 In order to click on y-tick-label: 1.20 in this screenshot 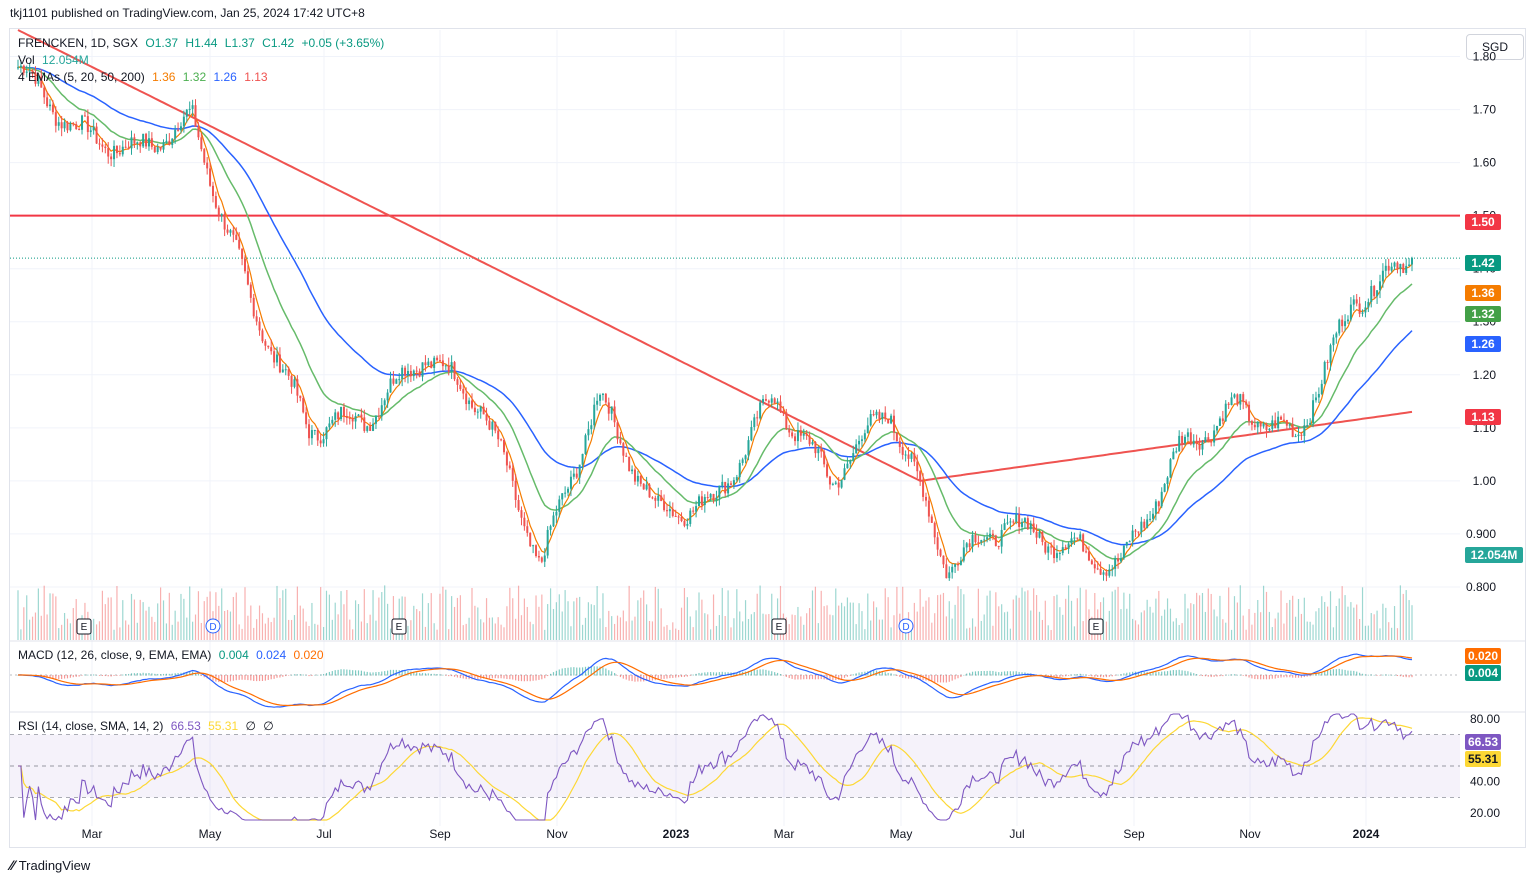, I will do `click(1485, 375)`.